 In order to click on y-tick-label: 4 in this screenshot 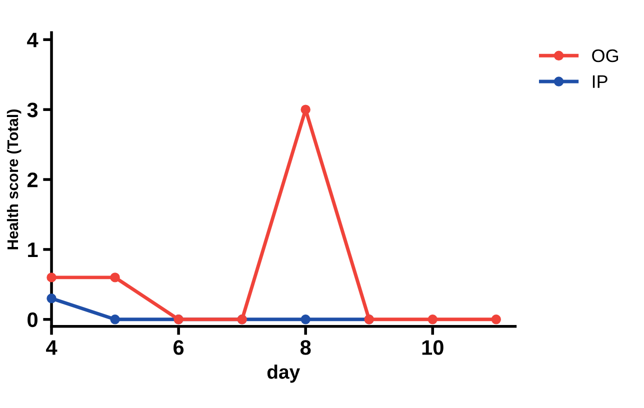, I will do `click(32, 40)`.